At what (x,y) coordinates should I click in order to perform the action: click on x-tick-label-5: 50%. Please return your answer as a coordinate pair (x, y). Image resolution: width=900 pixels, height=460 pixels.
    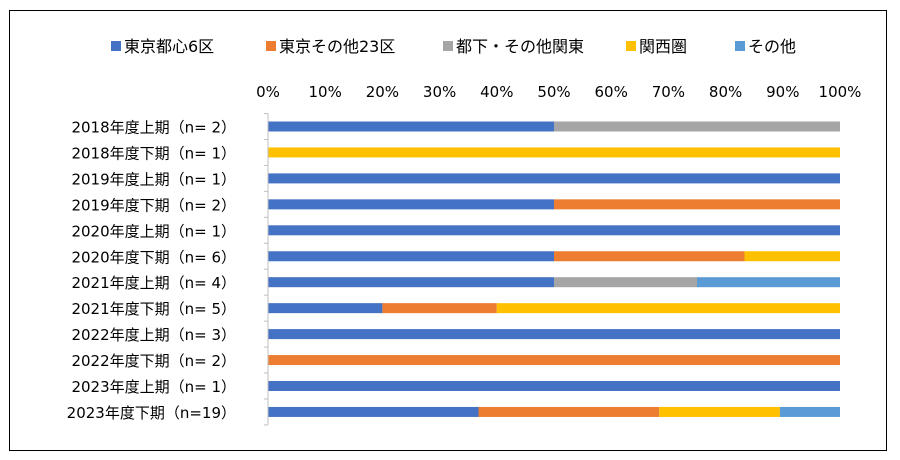
    Looking at the image, I should click on (553, 92).